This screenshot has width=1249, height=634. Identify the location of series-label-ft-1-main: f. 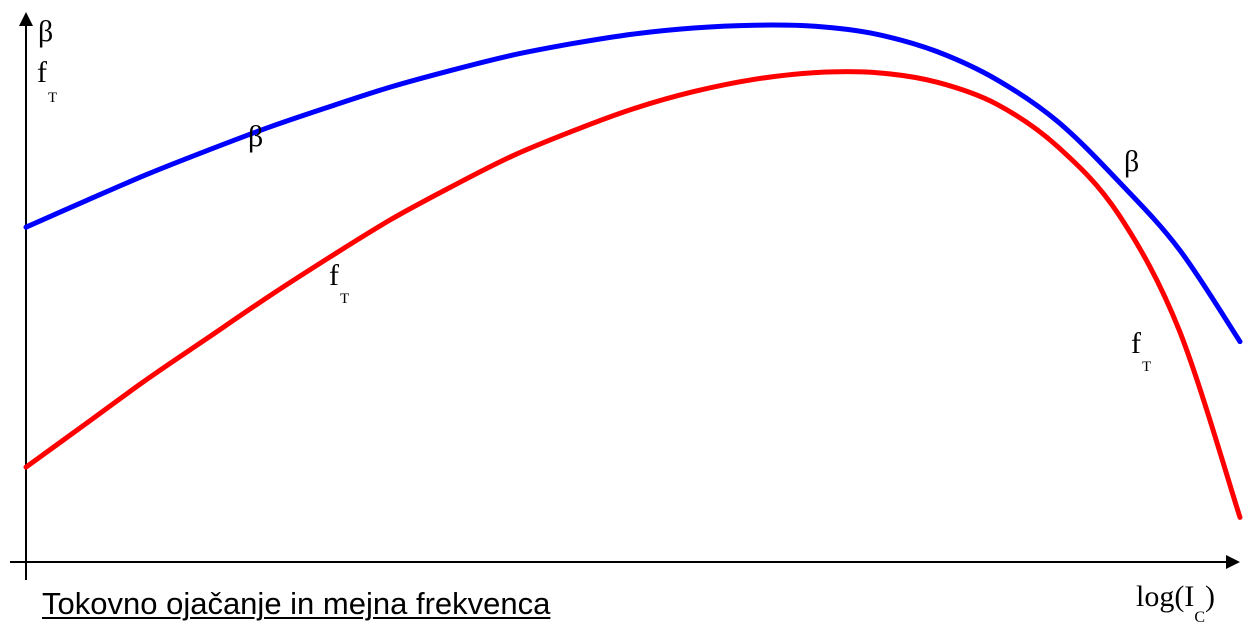
(334, 275).